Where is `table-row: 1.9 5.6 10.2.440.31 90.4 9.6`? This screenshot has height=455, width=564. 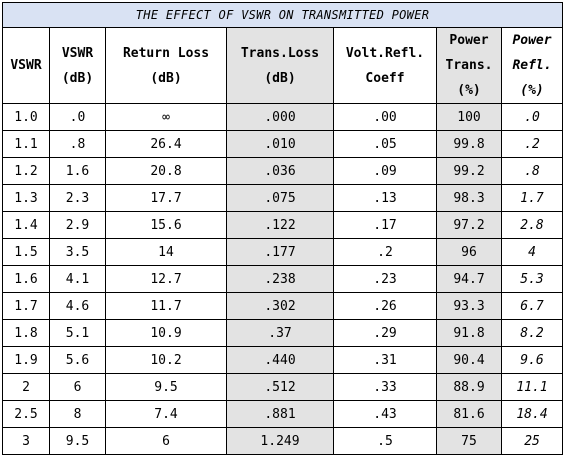 table-row: 1.9 5.6 10.2.440.31 90.4 9.6 is located at coordinates (283, 360).